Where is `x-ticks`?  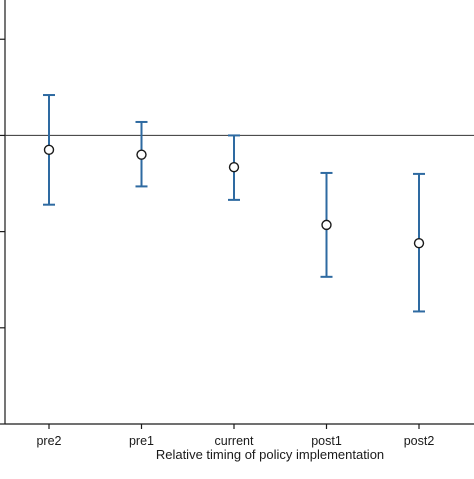 x-ticks is located at coordinates (234, 426).